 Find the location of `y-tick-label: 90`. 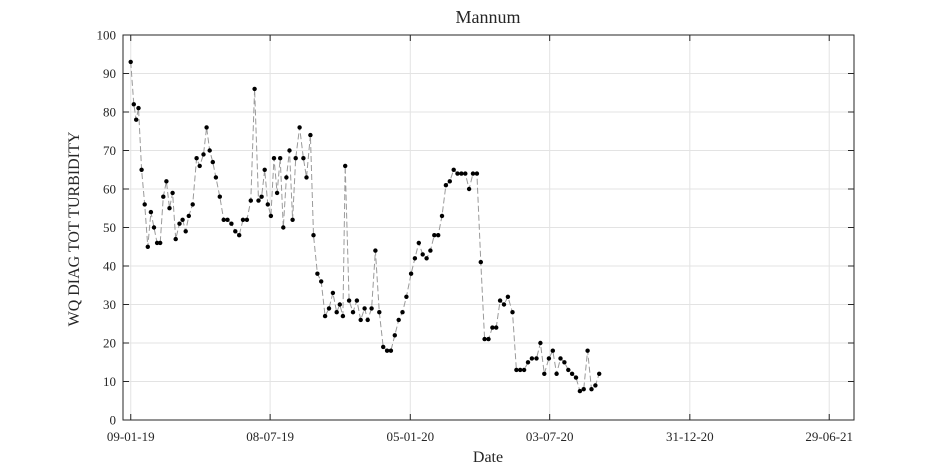

y-tick-label: 90 is located at coordinates (109, 73).